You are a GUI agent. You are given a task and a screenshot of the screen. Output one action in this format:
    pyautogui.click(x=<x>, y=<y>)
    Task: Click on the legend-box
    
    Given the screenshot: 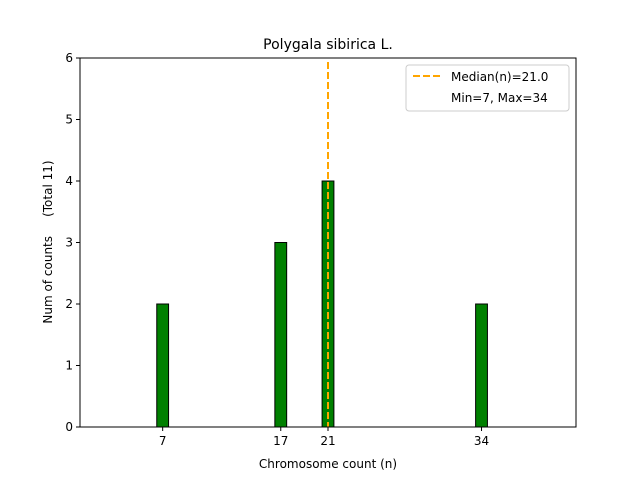 What is the action you would take?
    pyautogui.click(x=487, y=88)
    